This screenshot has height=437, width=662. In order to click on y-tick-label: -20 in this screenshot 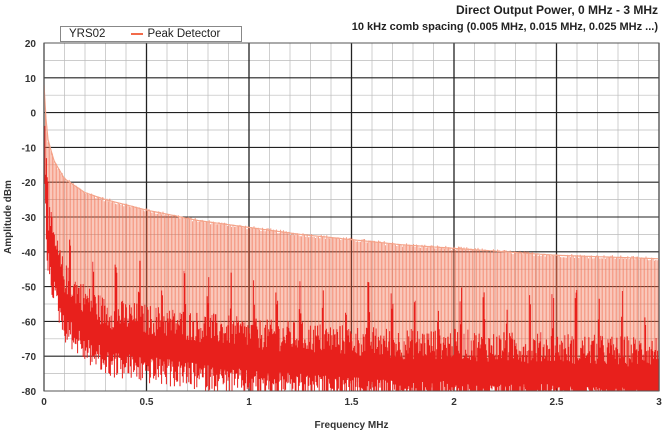, I will do `click(29, 183)`.